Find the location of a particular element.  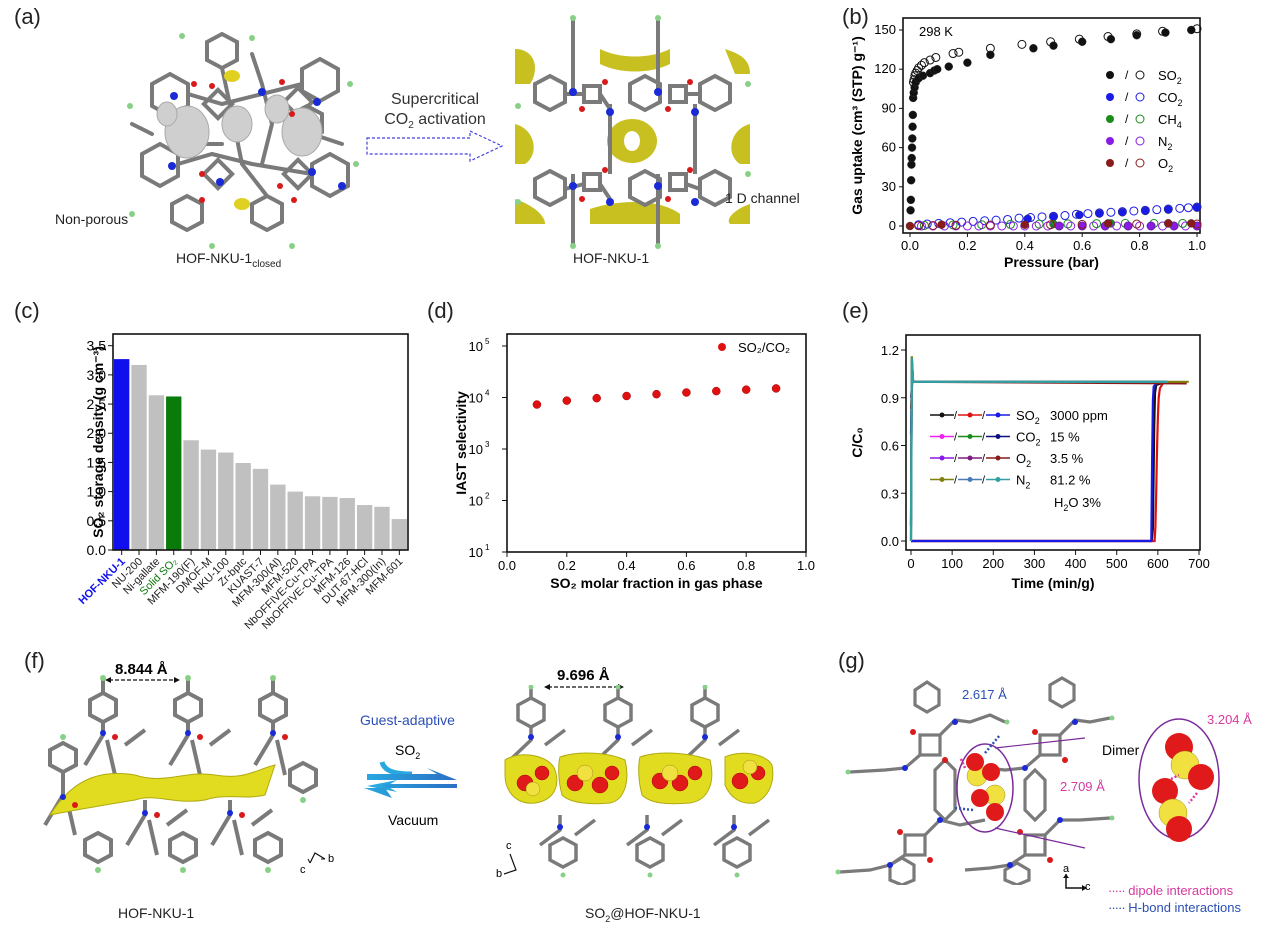

panel-g-label: (g) is located at coordinates (851, 660).